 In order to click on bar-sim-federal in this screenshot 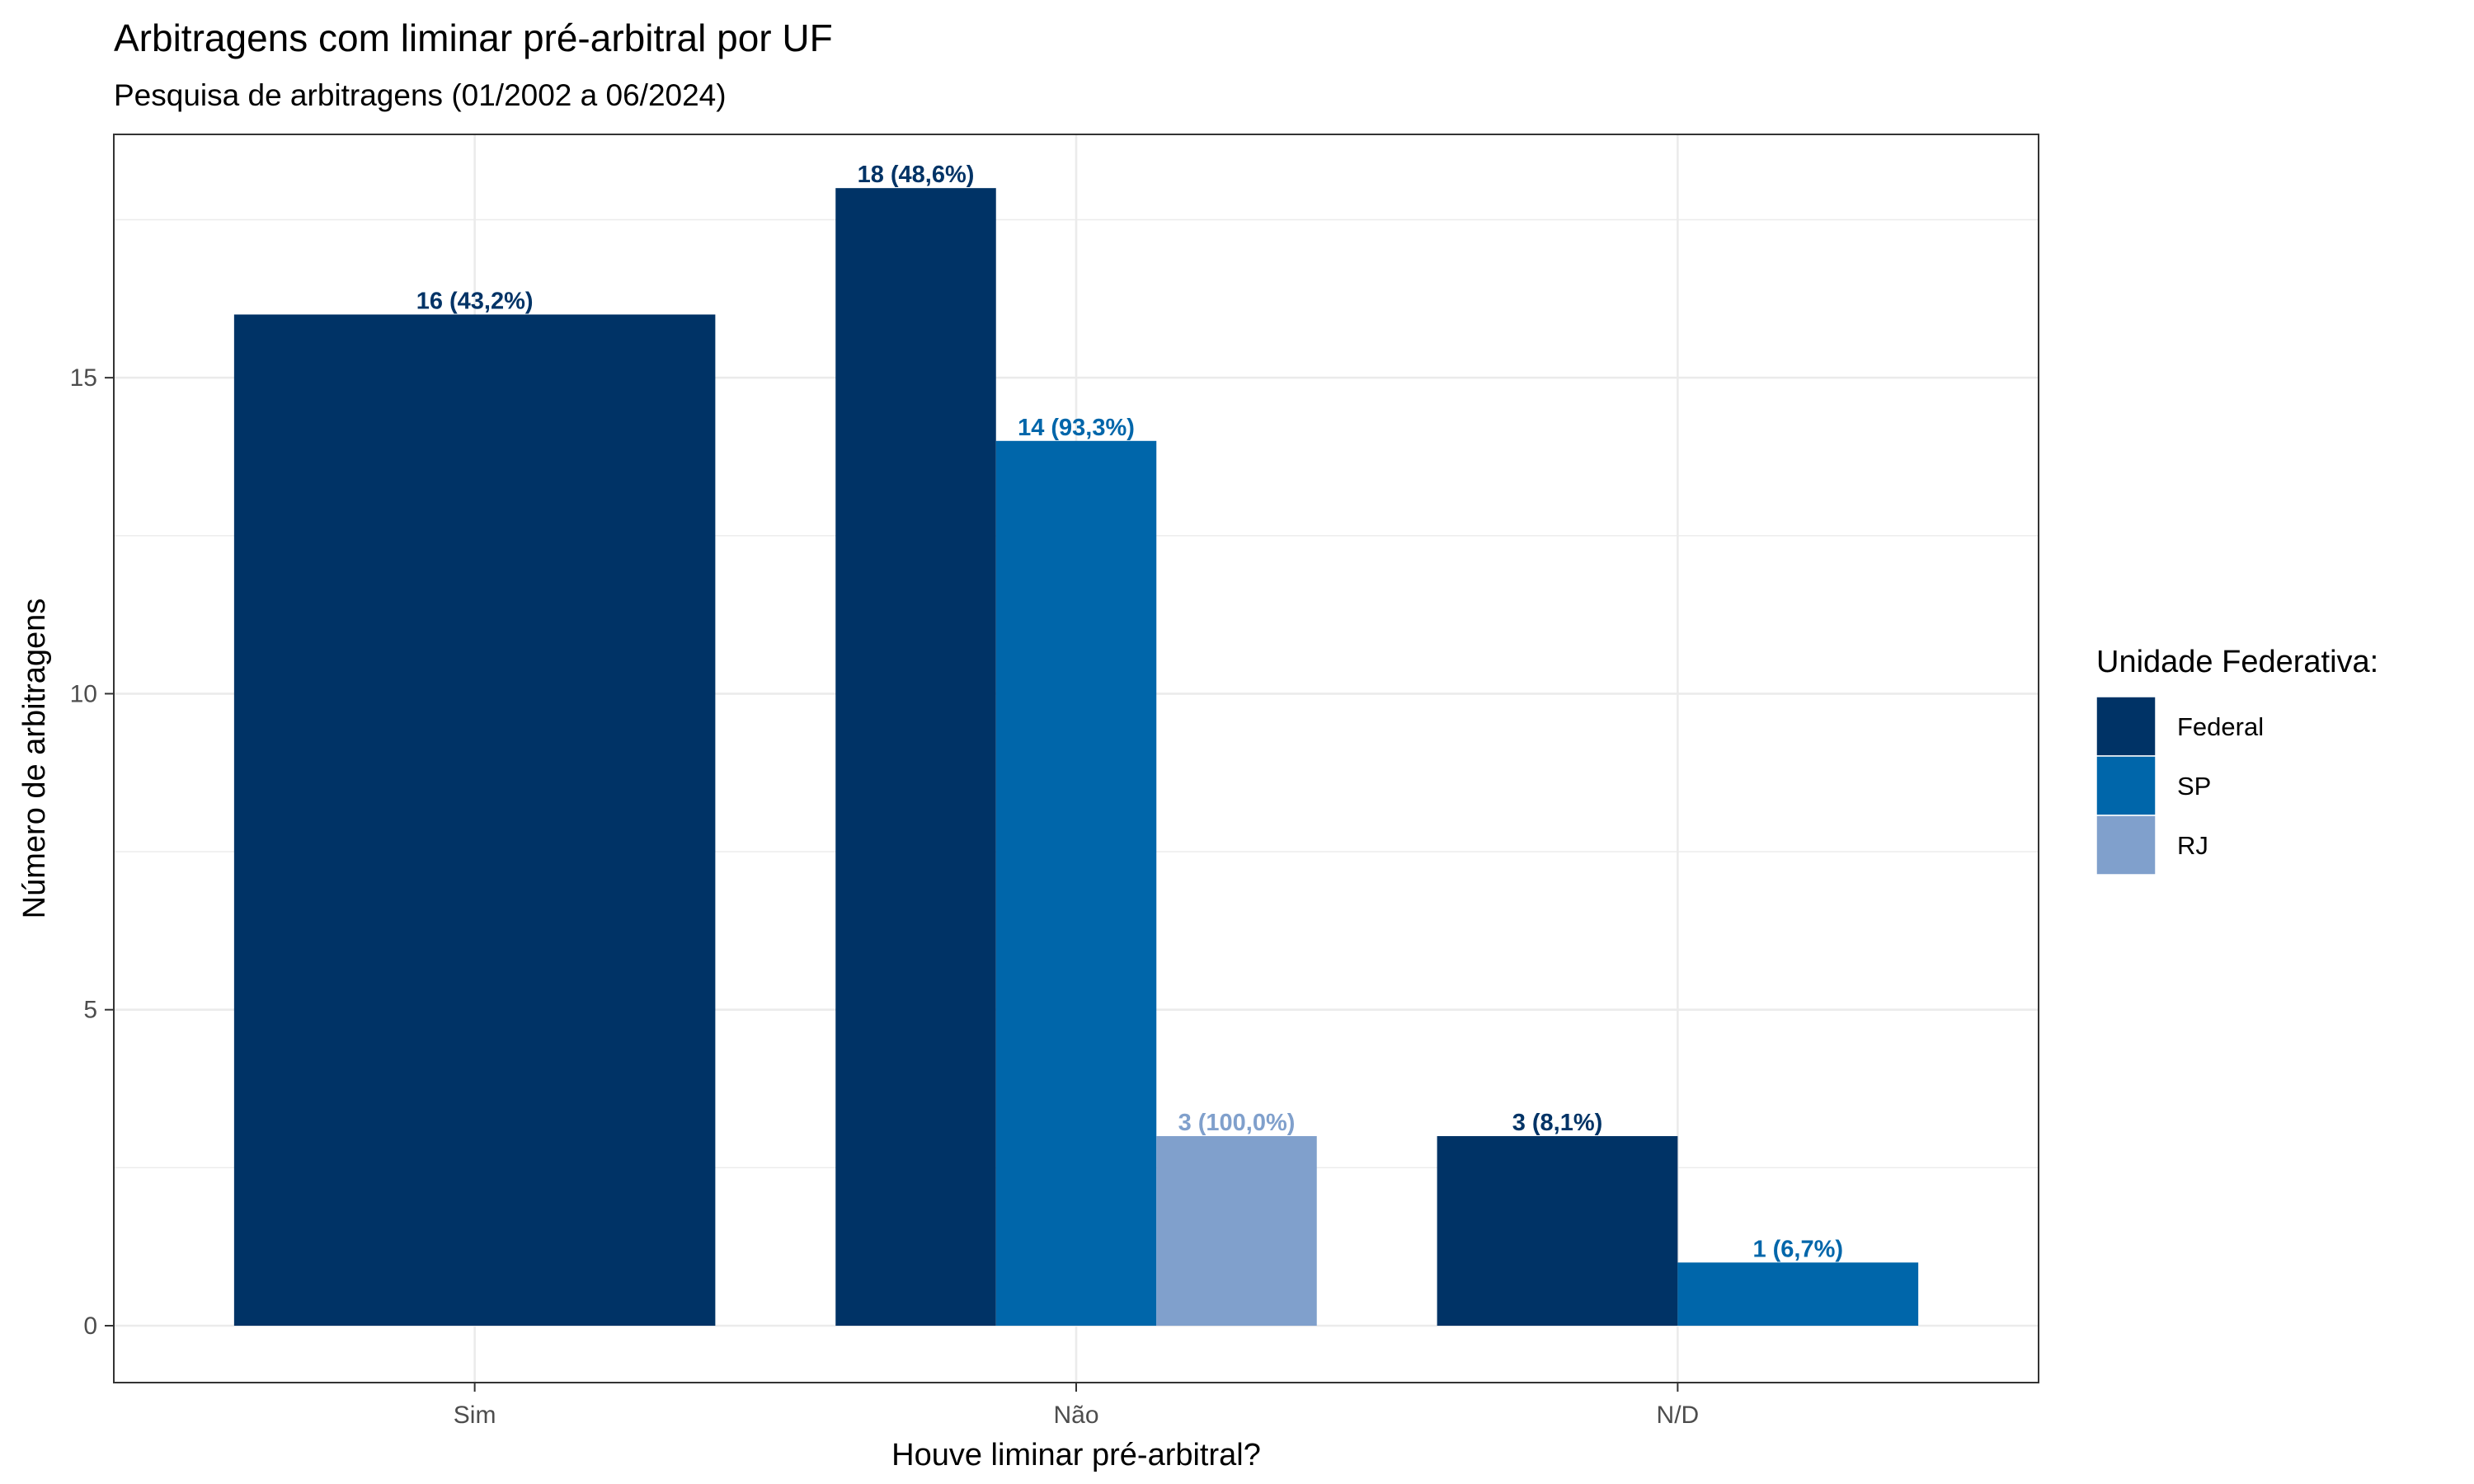, I will do `click(474, 820)`.